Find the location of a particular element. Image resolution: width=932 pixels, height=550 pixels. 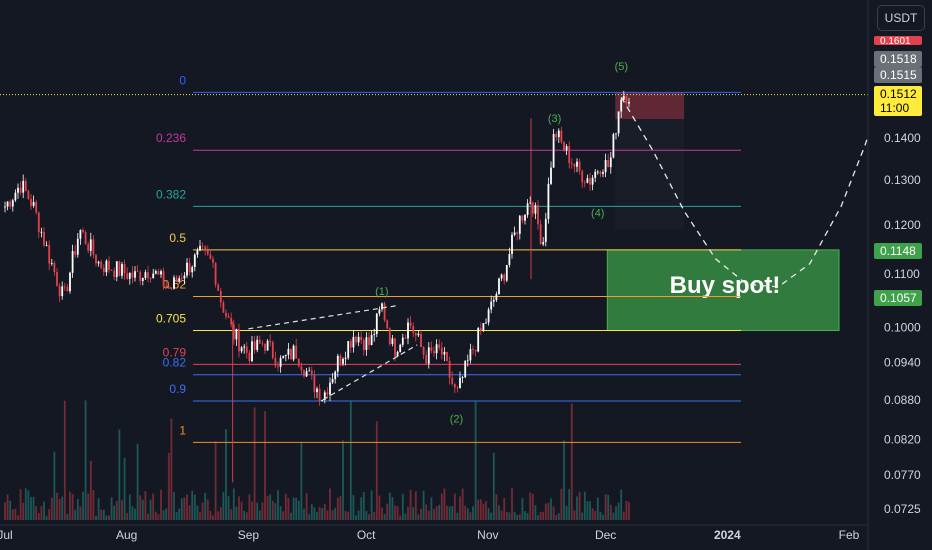

y-tick-label: 0.1400 is located at coordinates (902, 138).